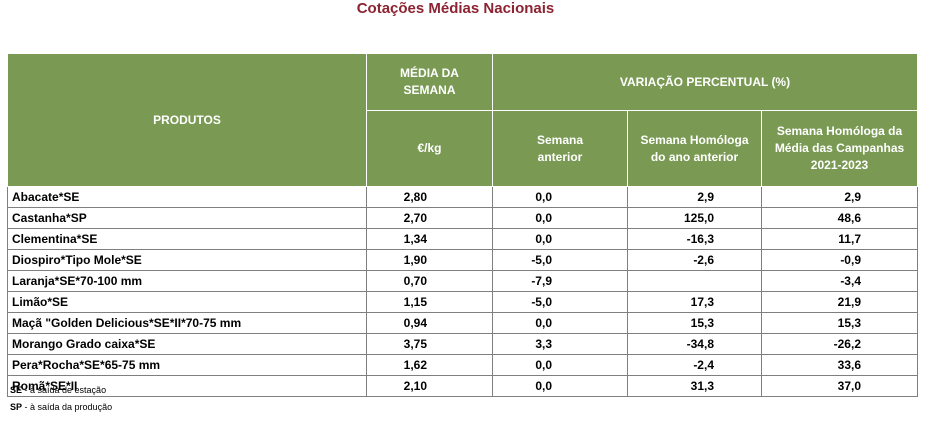  Describe the element at coordinates (187, 323) in the screenshot. I see `cell-produto: Maçã "Golden Delicious*SE*II*70-75 mm` at that location.